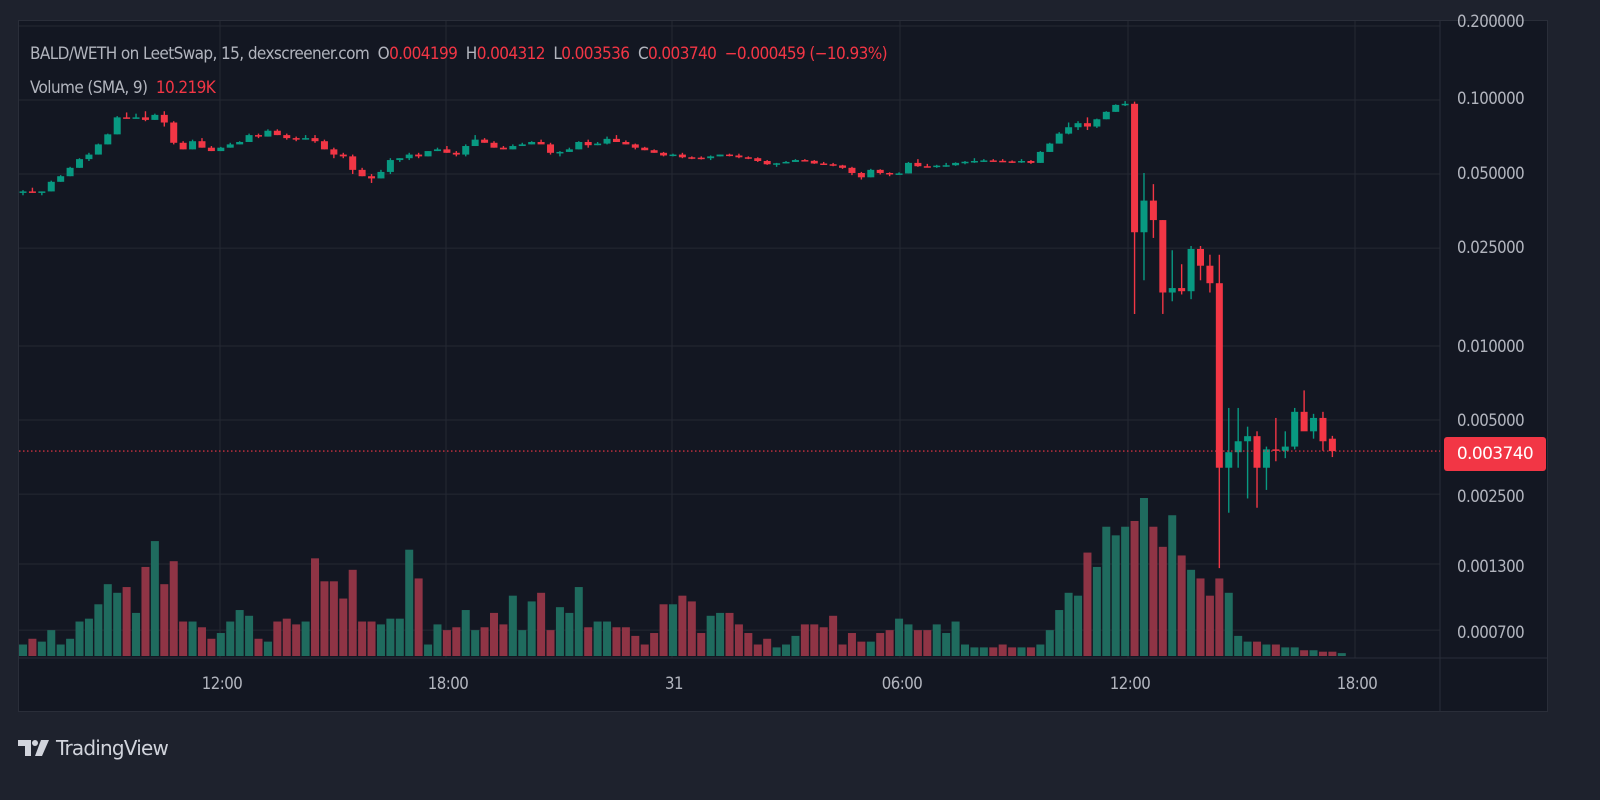  I want to click on price-tick: 0.000700, so click(1491, 633).